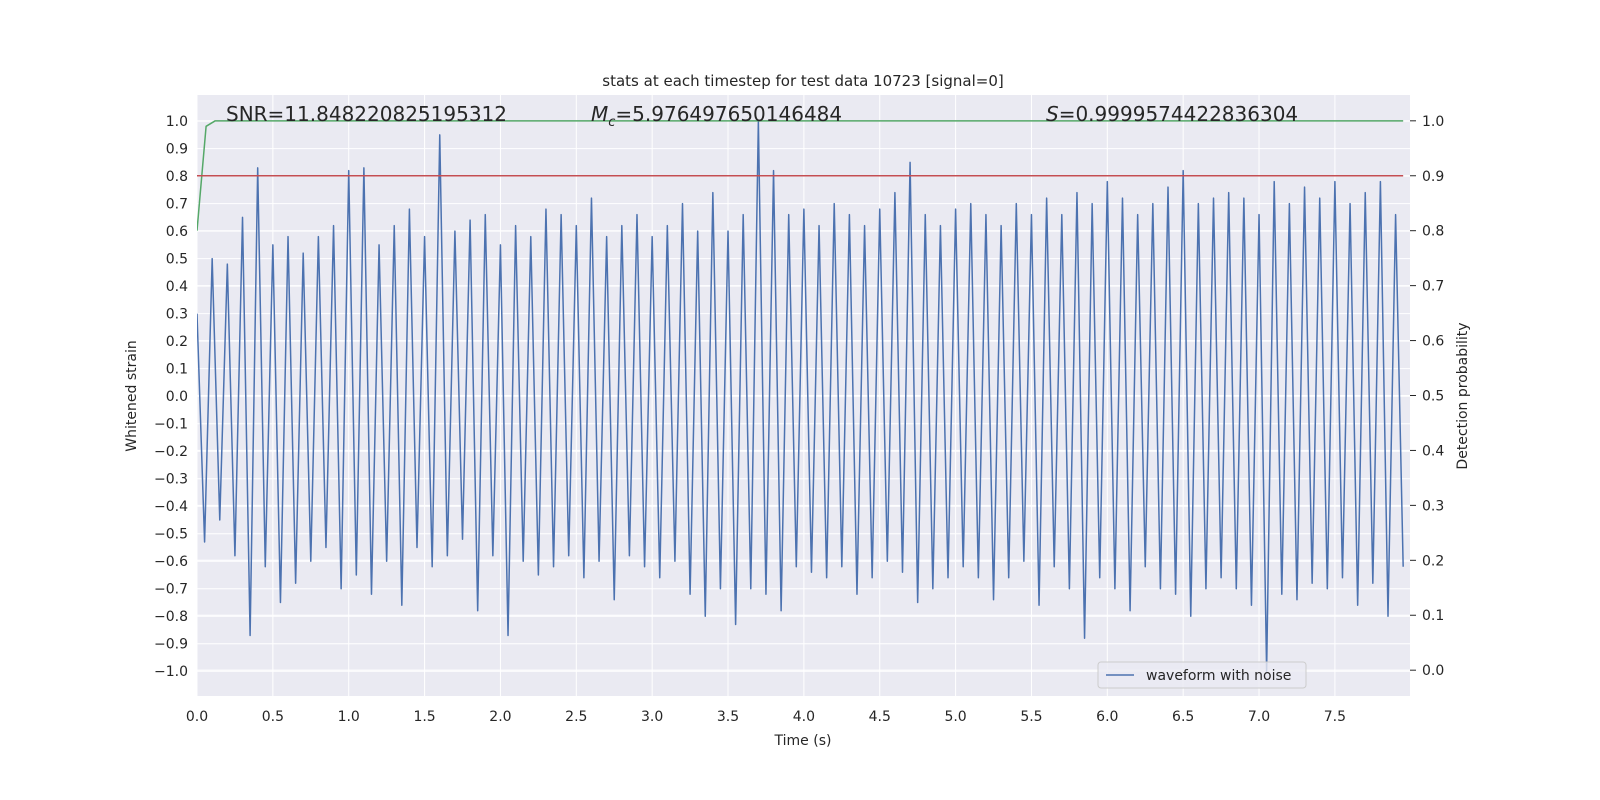  I want to click on y-tick-label: −0.4, so click(171, 507).